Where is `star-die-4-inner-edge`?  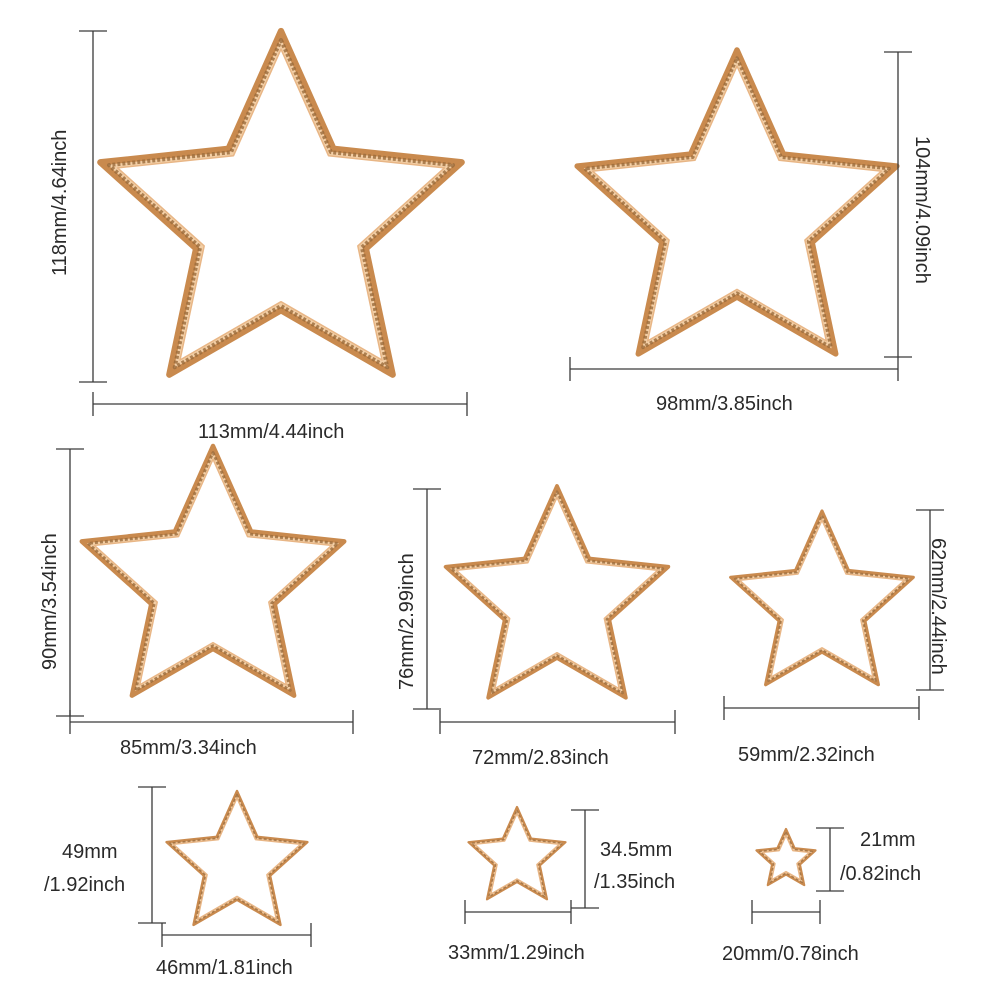
star-die-4-inner-edge is located at coordinates (557, 593).